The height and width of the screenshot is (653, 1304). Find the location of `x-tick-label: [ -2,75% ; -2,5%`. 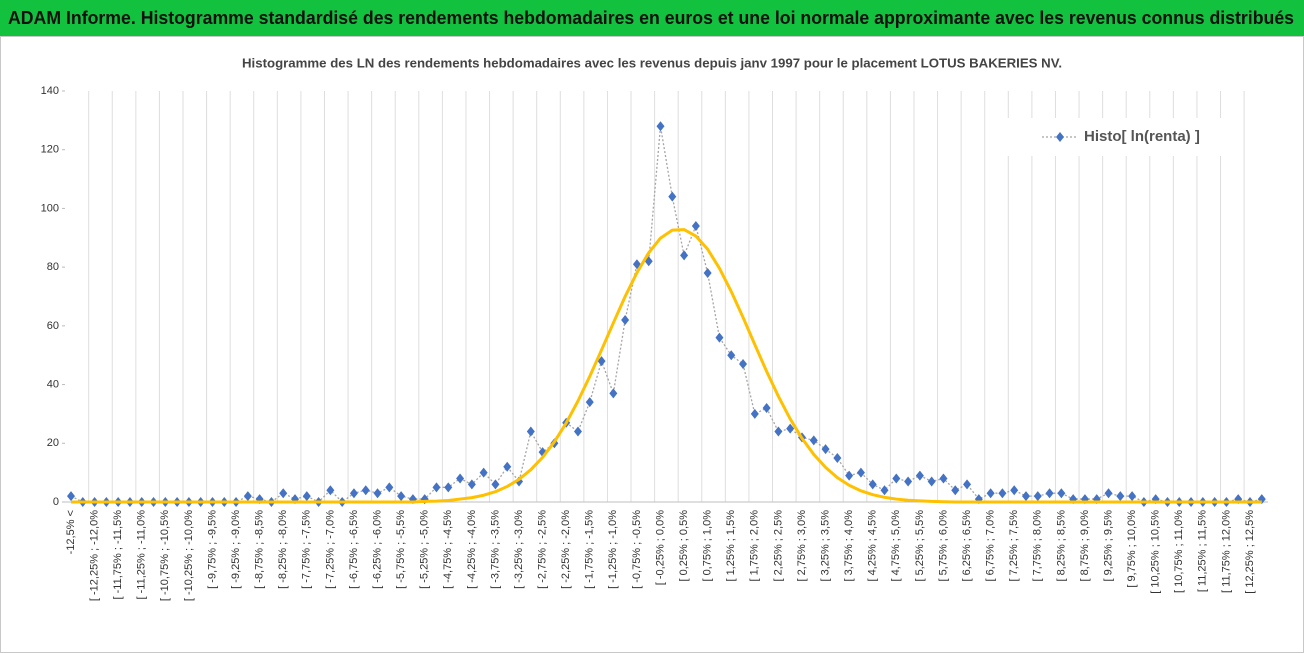

x-tick-label: [ -2,75% ; -2,5% is located at coordinates (543, 549).